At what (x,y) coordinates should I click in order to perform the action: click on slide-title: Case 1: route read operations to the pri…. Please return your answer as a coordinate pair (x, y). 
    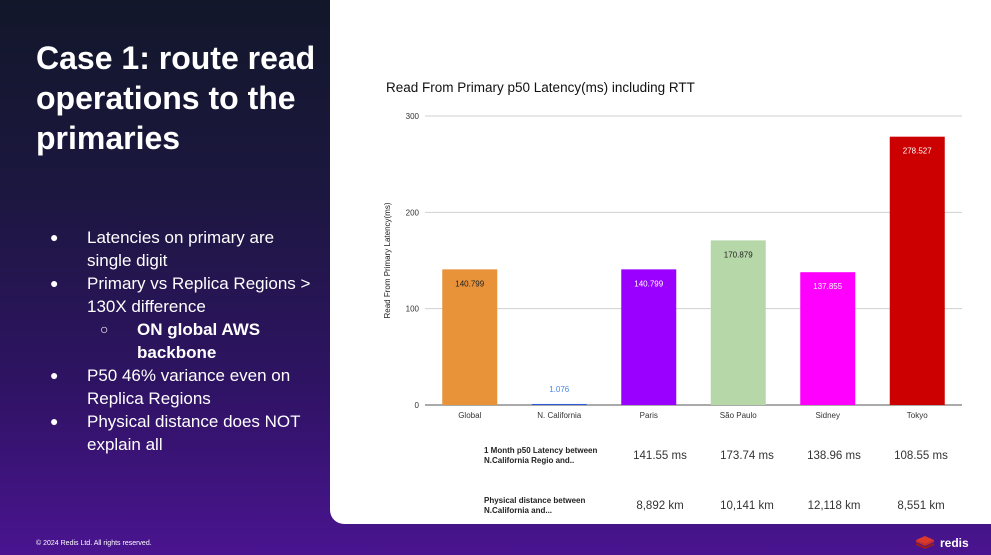
    Looking at the image, I should click on (176, 98).